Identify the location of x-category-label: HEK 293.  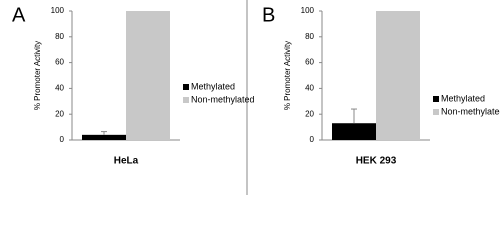
(376, 161).